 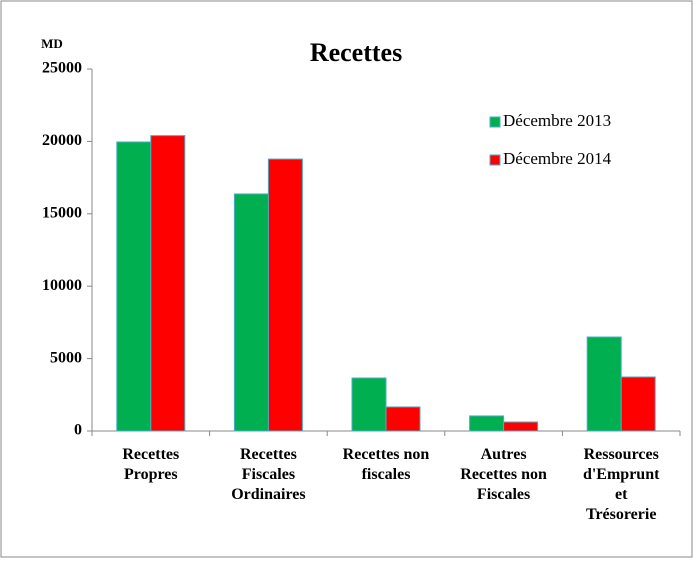 What do you see at coordinates (621, 484) in the screenshot?
I see `x-tick-label: Ressources d'Emprunt et Trésorerie` at bounding box center [621, 484].